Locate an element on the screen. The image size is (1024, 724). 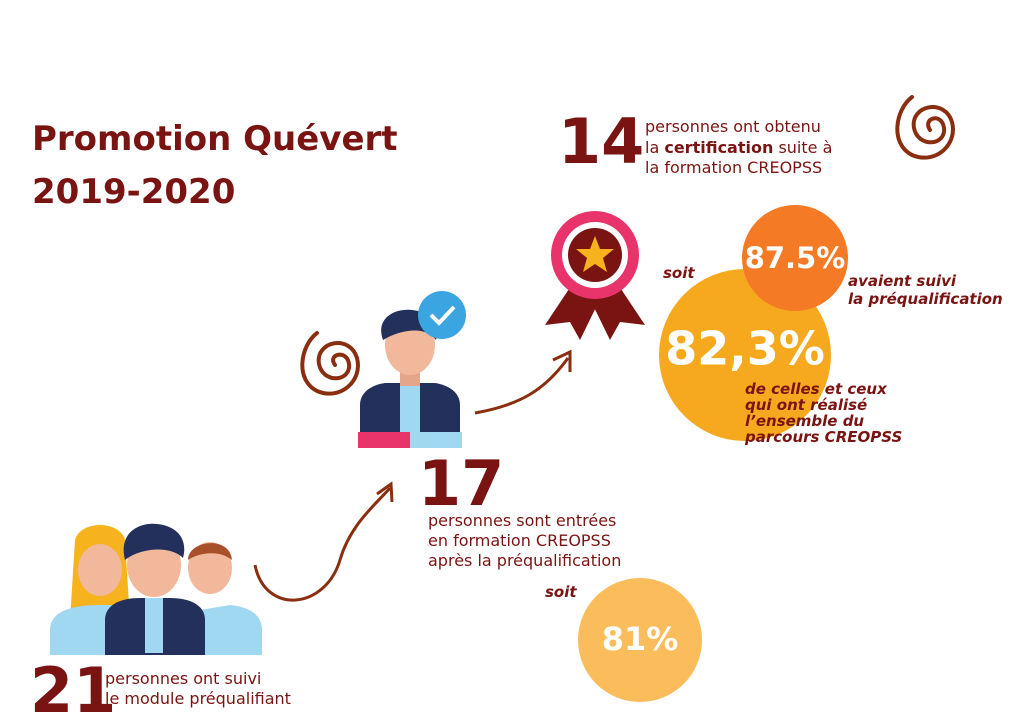
percent: 82,3% is located at coordinates (745, 349).